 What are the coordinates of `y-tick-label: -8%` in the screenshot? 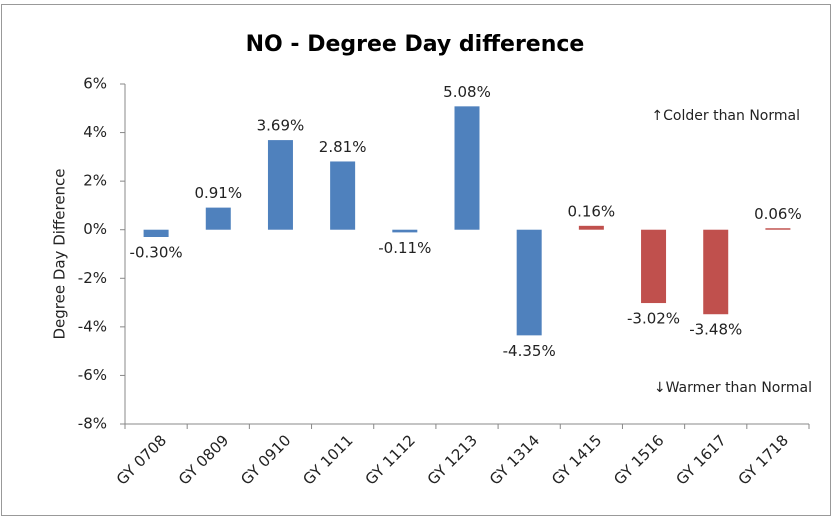 It's located at (92, 424).